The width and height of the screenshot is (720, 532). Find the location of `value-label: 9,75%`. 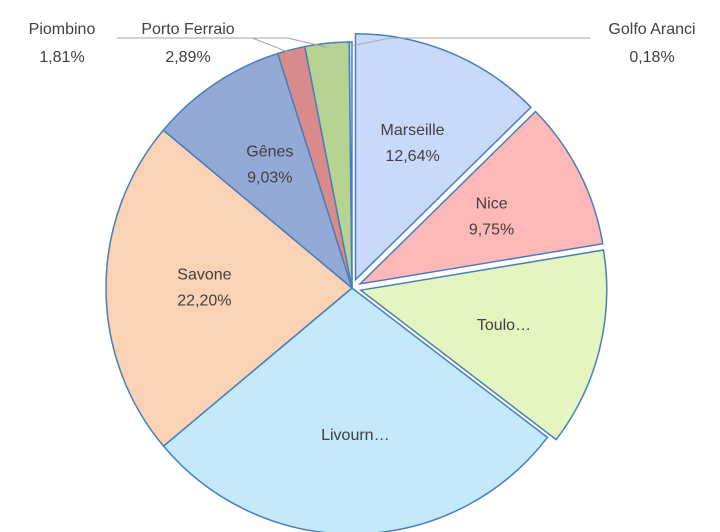

value-label: 9,75% is located at coordinates (491, 229).